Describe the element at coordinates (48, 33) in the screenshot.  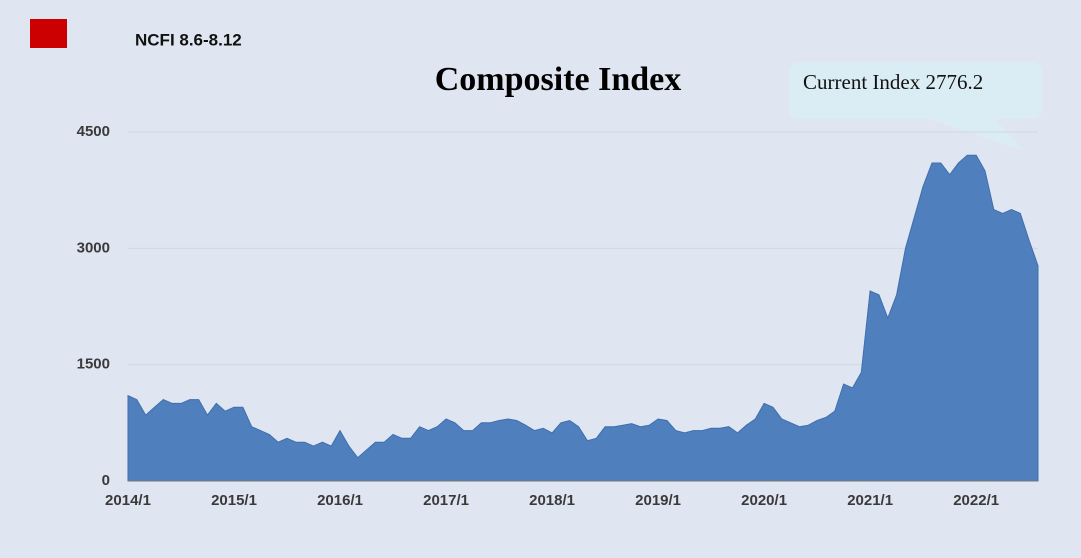
I see `legend-swatch` at that location.